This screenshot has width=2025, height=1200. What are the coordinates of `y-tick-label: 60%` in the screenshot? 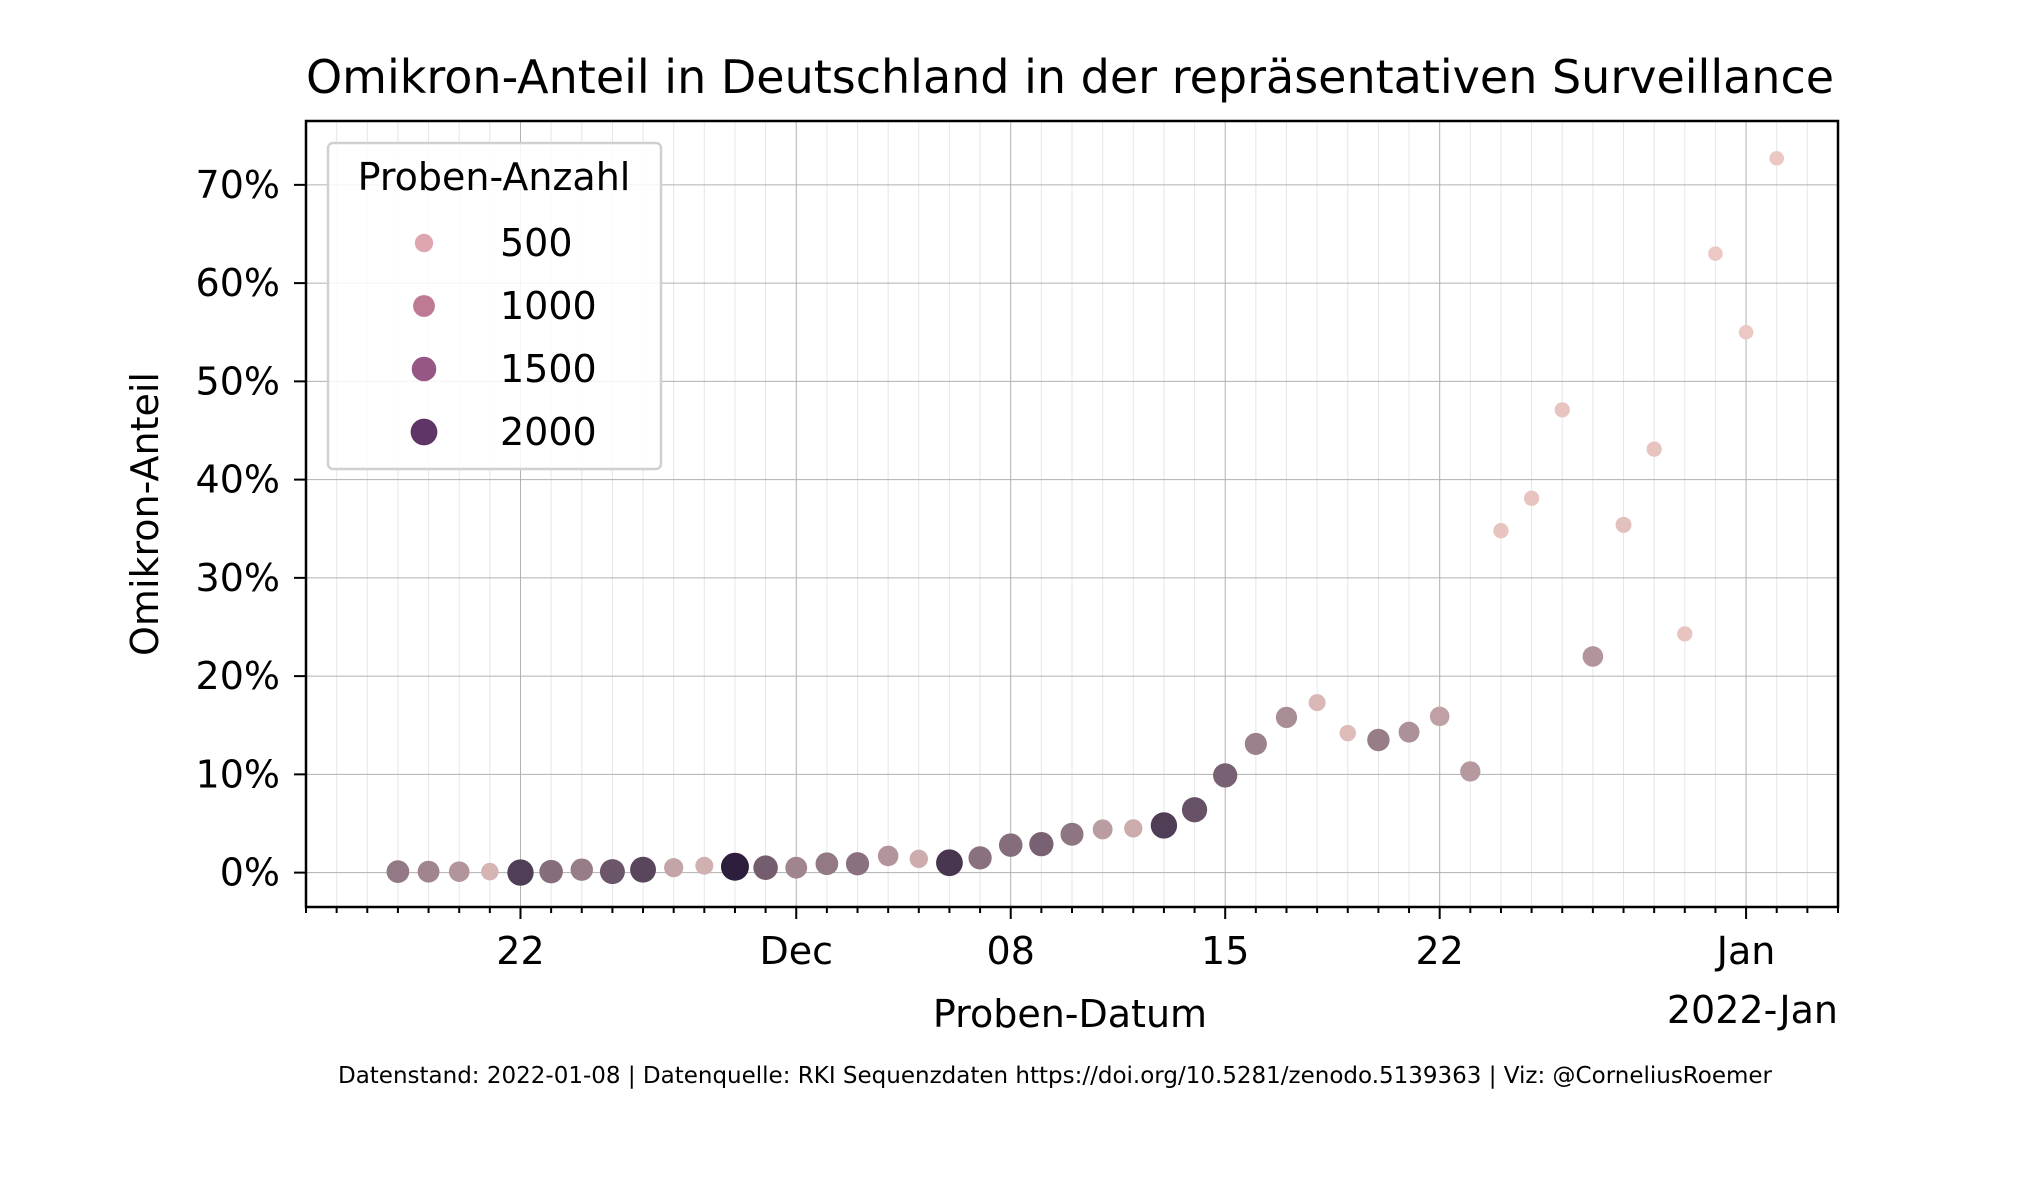 It's located at (238, 283).